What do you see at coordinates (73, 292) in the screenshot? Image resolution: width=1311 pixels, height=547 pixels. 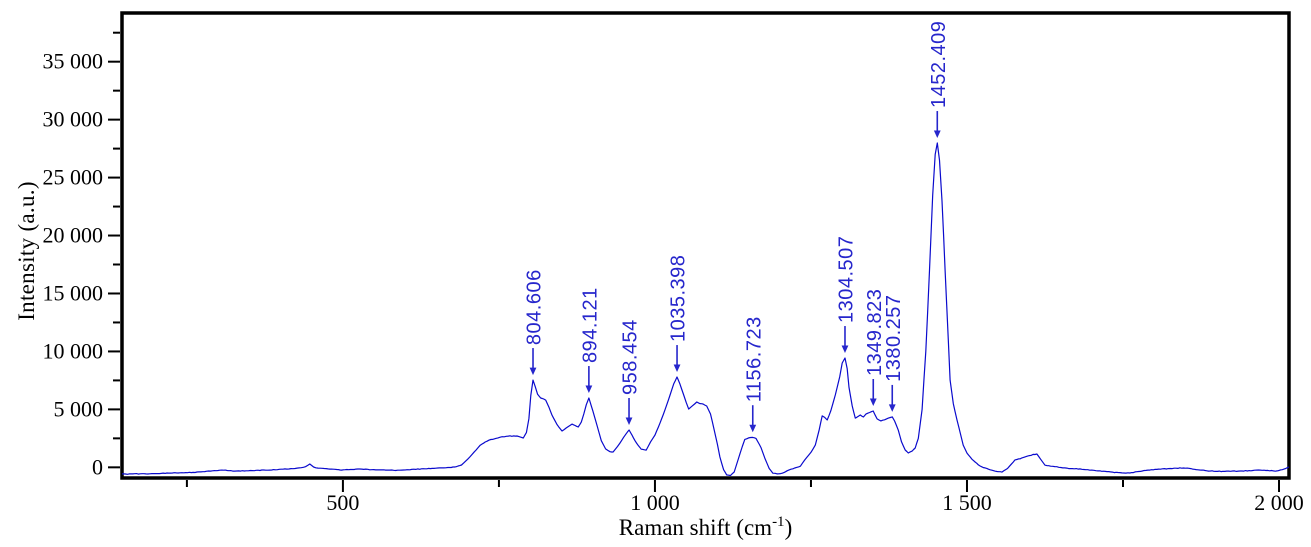 I see `y-tick-label: 15 000` at bounding box center [73, 292].